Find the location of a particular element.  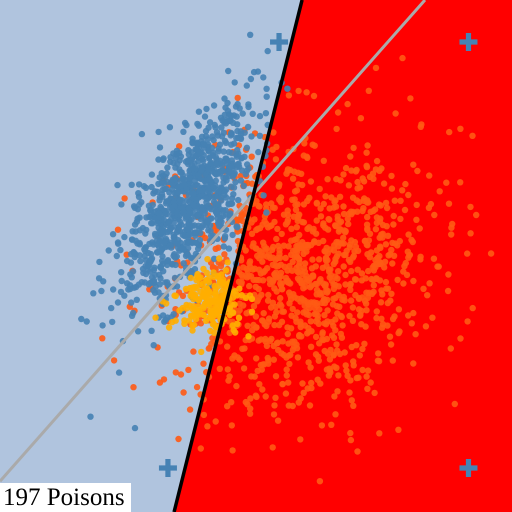

plus-marker-bottom-right is located at coordinates (468, 467).